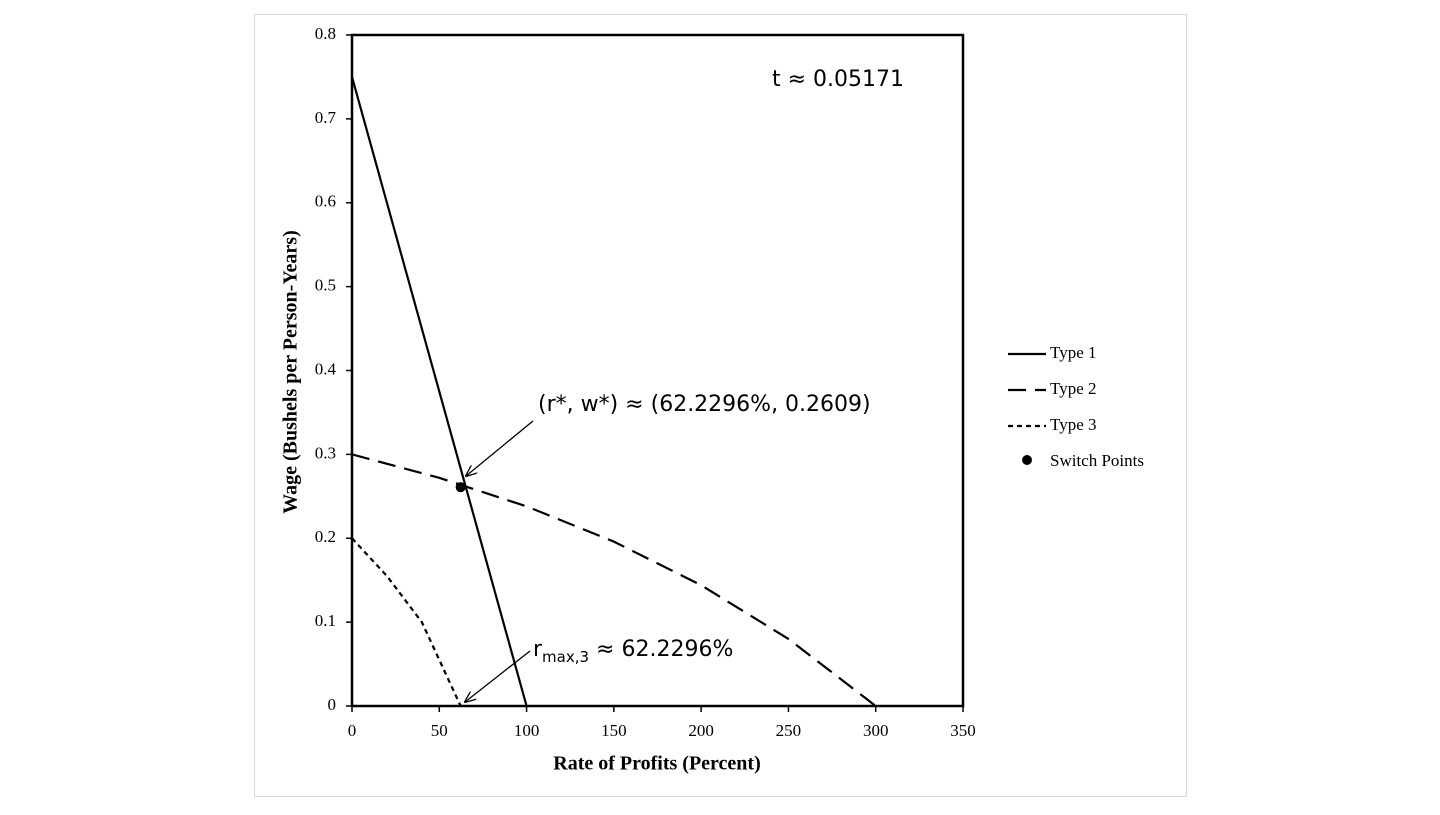  What do you see at coordinates (325, 201) in the screenshot?
I see `y-tick-label: 0.6` at bounding box center [325, 201].